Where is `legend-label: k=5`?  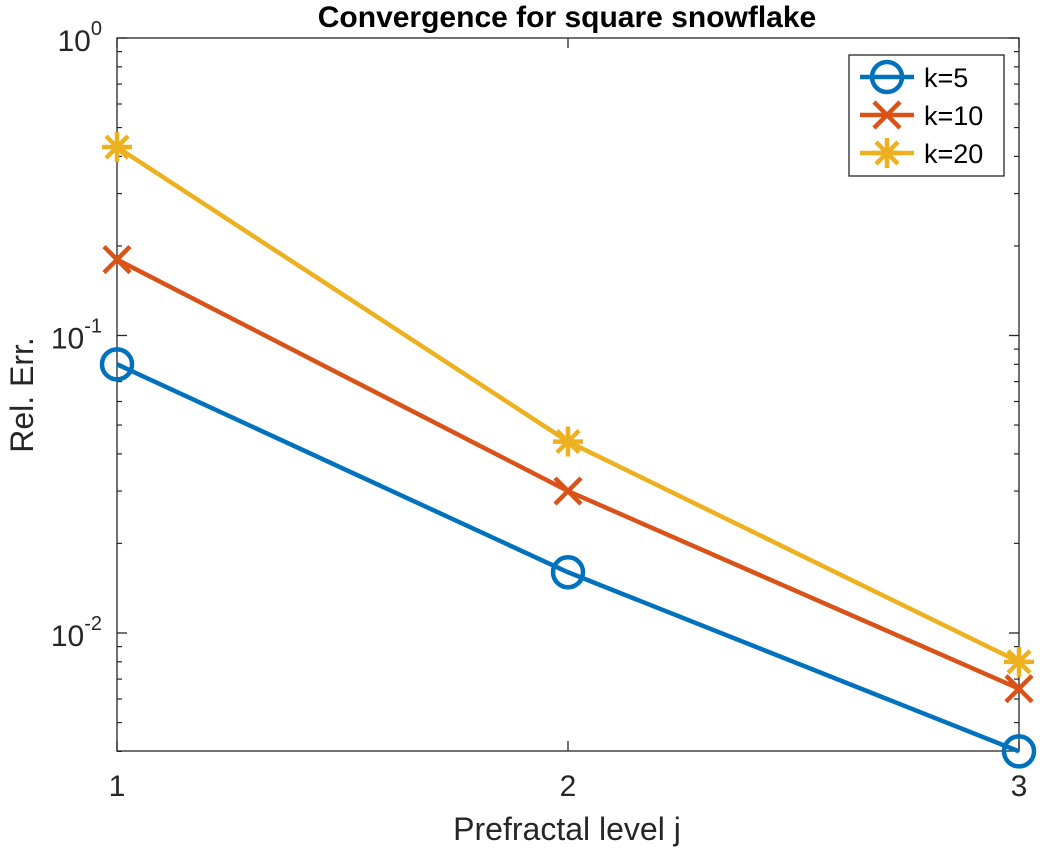
legend-label: k=5 is located at coordinates (946, 78).